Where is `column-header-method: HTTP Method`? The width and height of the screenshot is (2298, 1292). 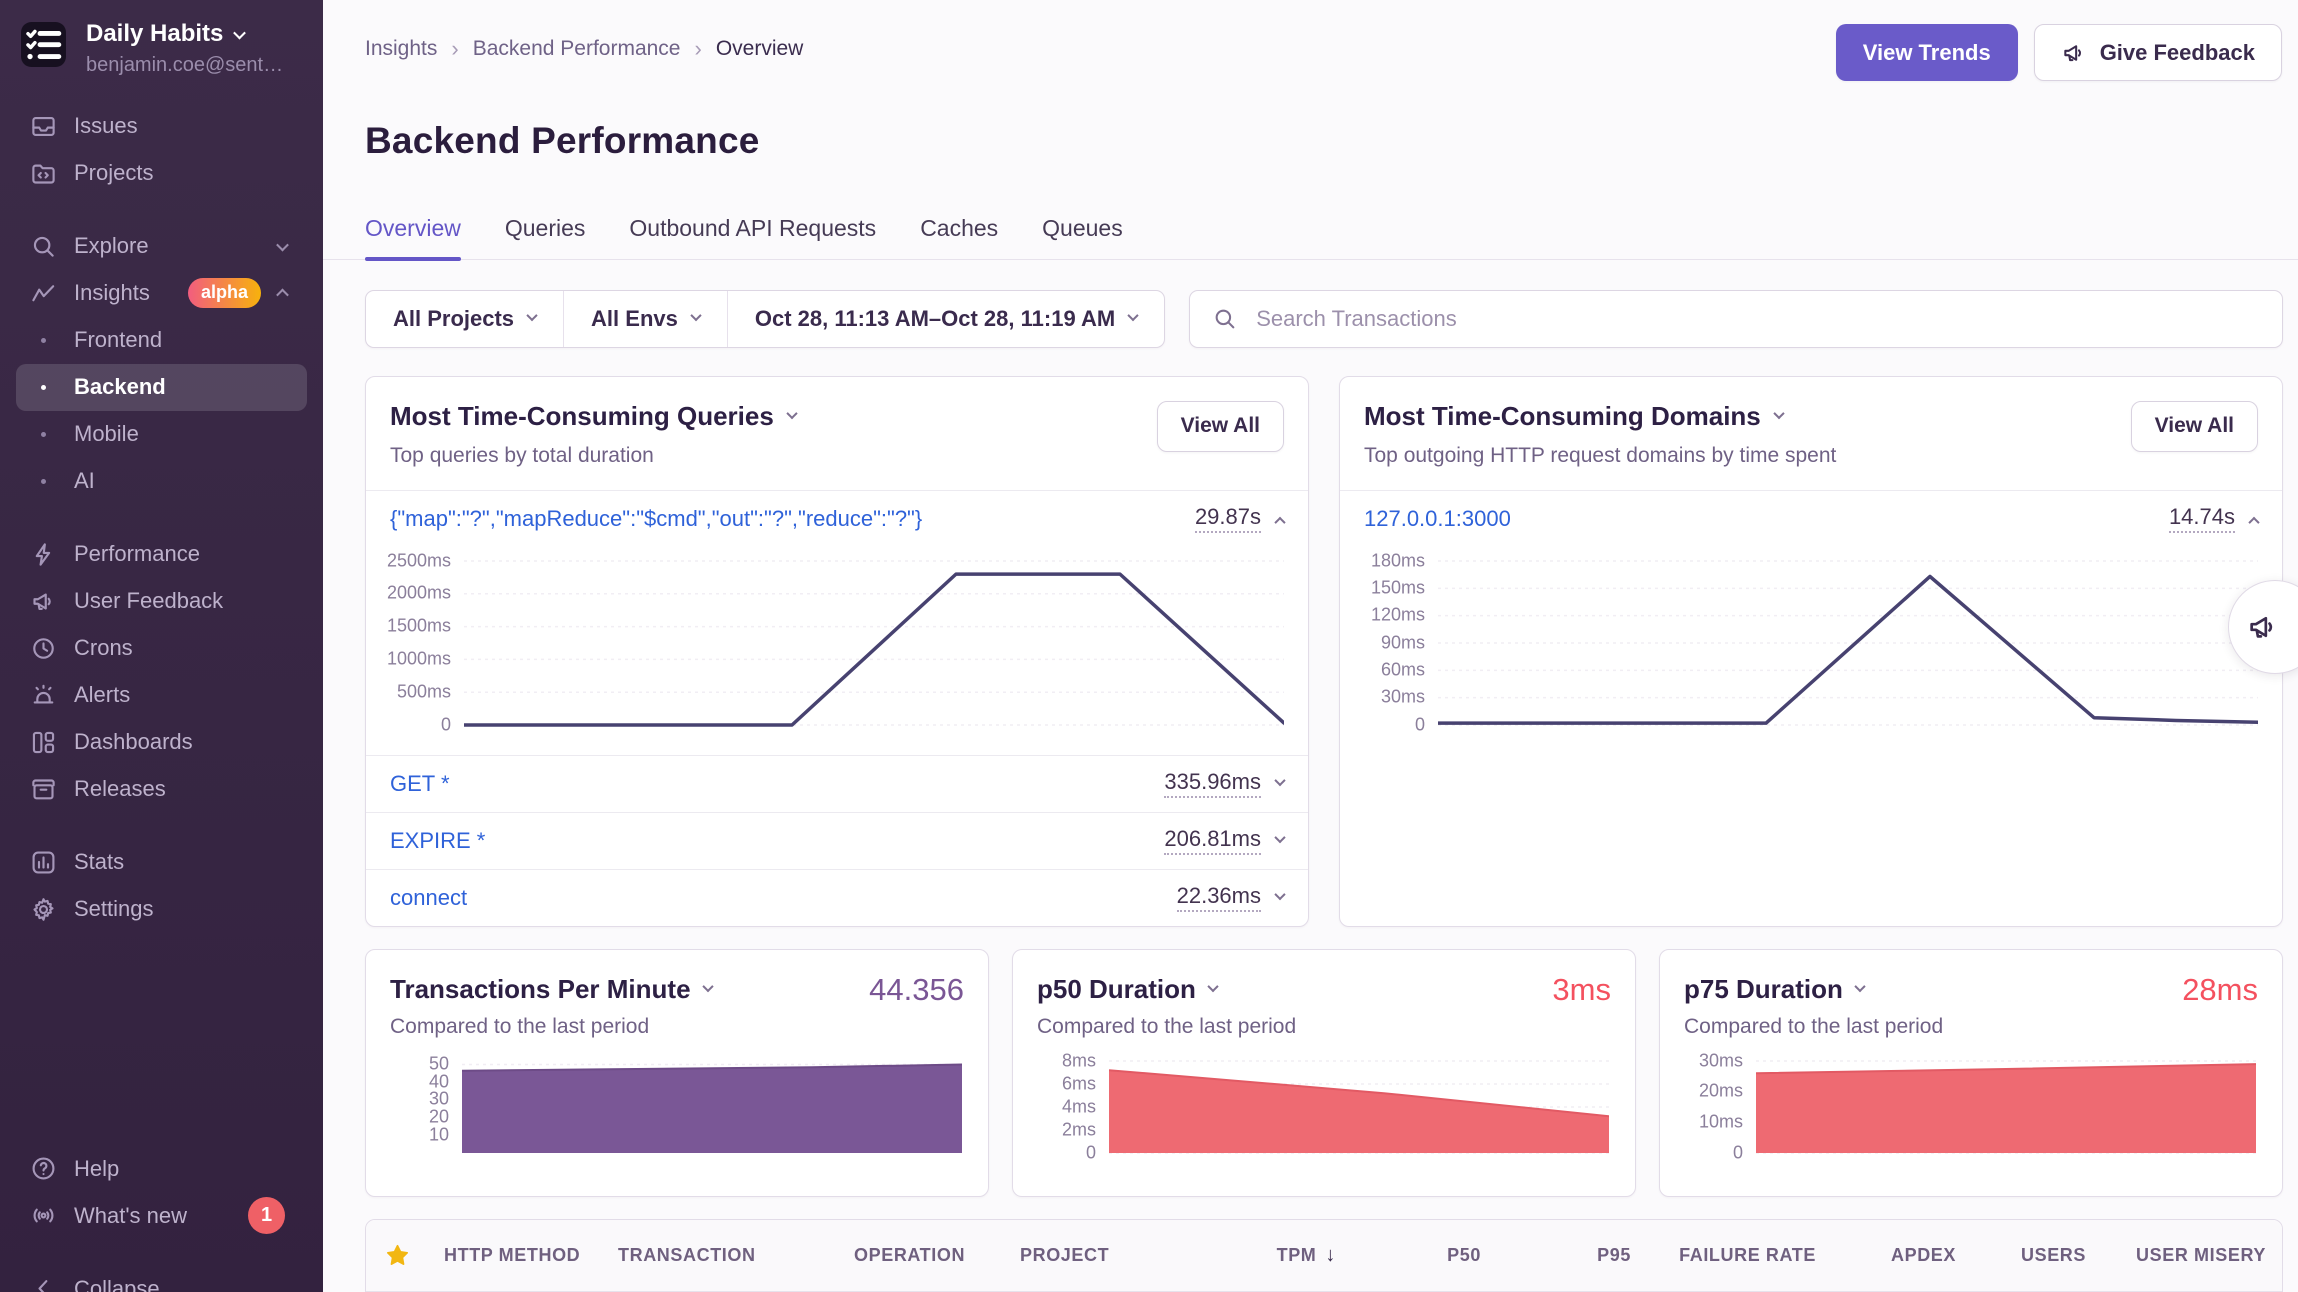
column-header-method: HTTP Method is located at coordinates (515, 1255).